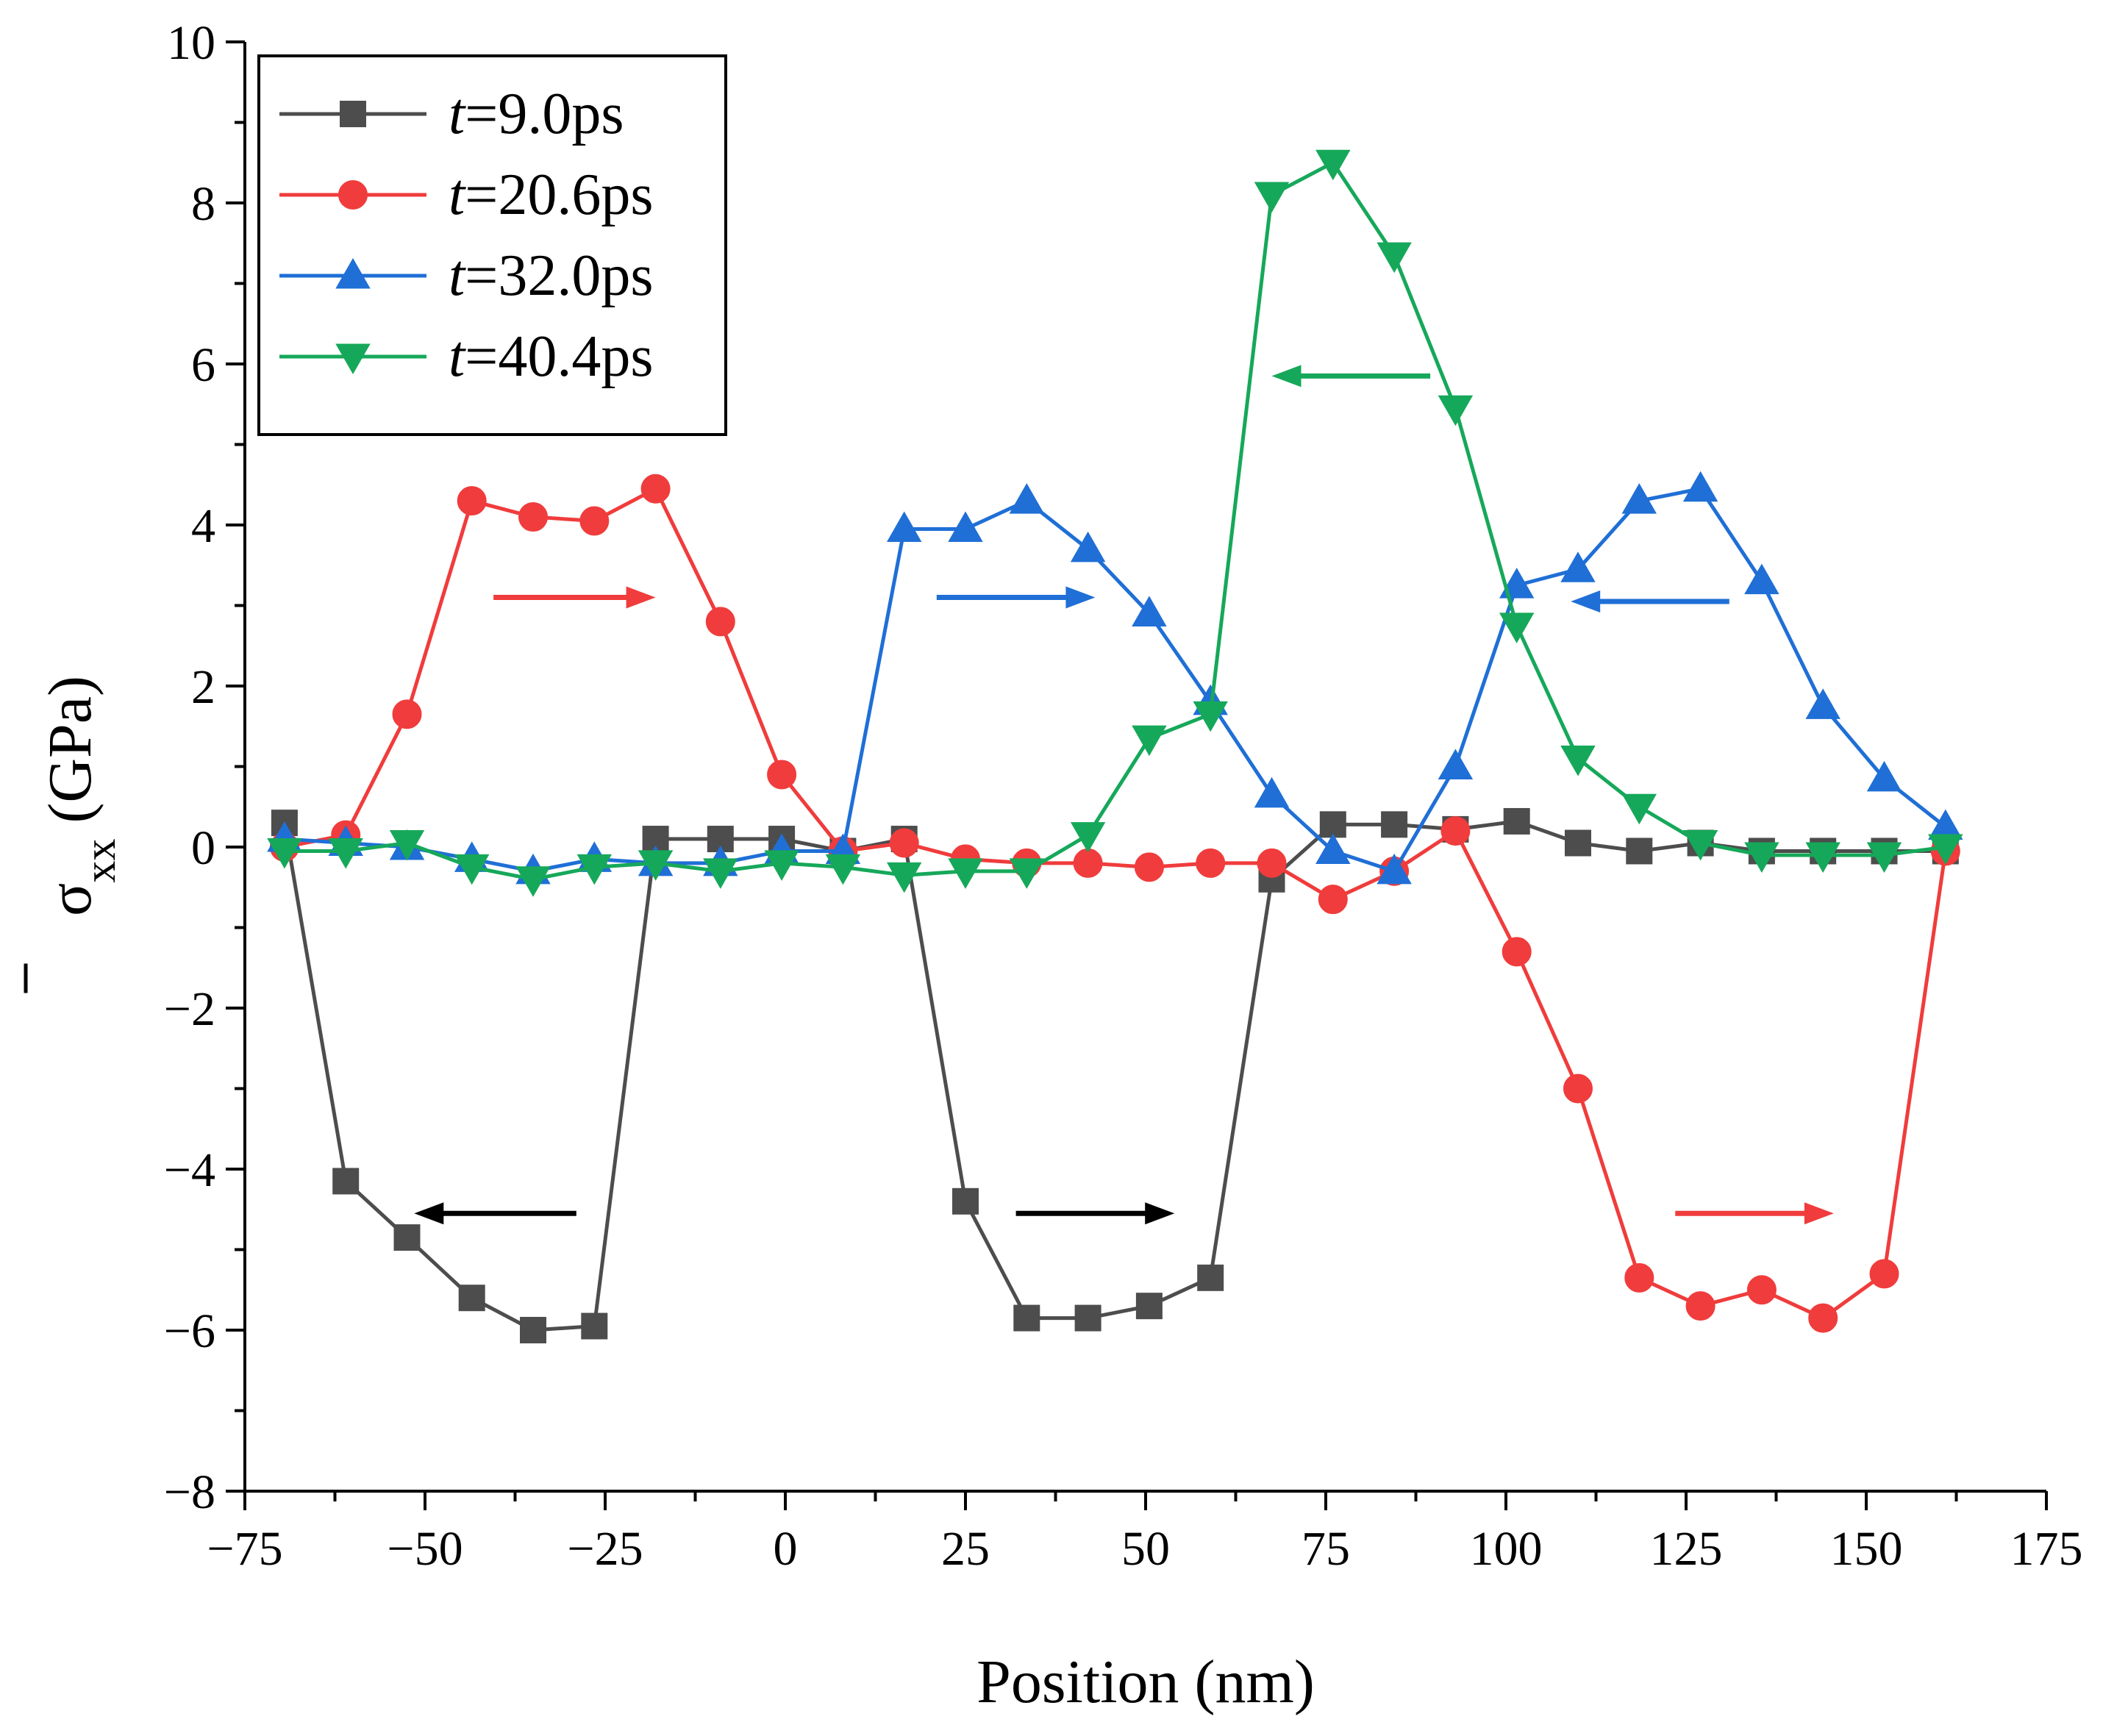 The image size is (2103, 1736). What do you see at coordinates (70, 900) in the screenshot?
I see `y-axis-title-symbol: σ` at bounding box center [70, 900].